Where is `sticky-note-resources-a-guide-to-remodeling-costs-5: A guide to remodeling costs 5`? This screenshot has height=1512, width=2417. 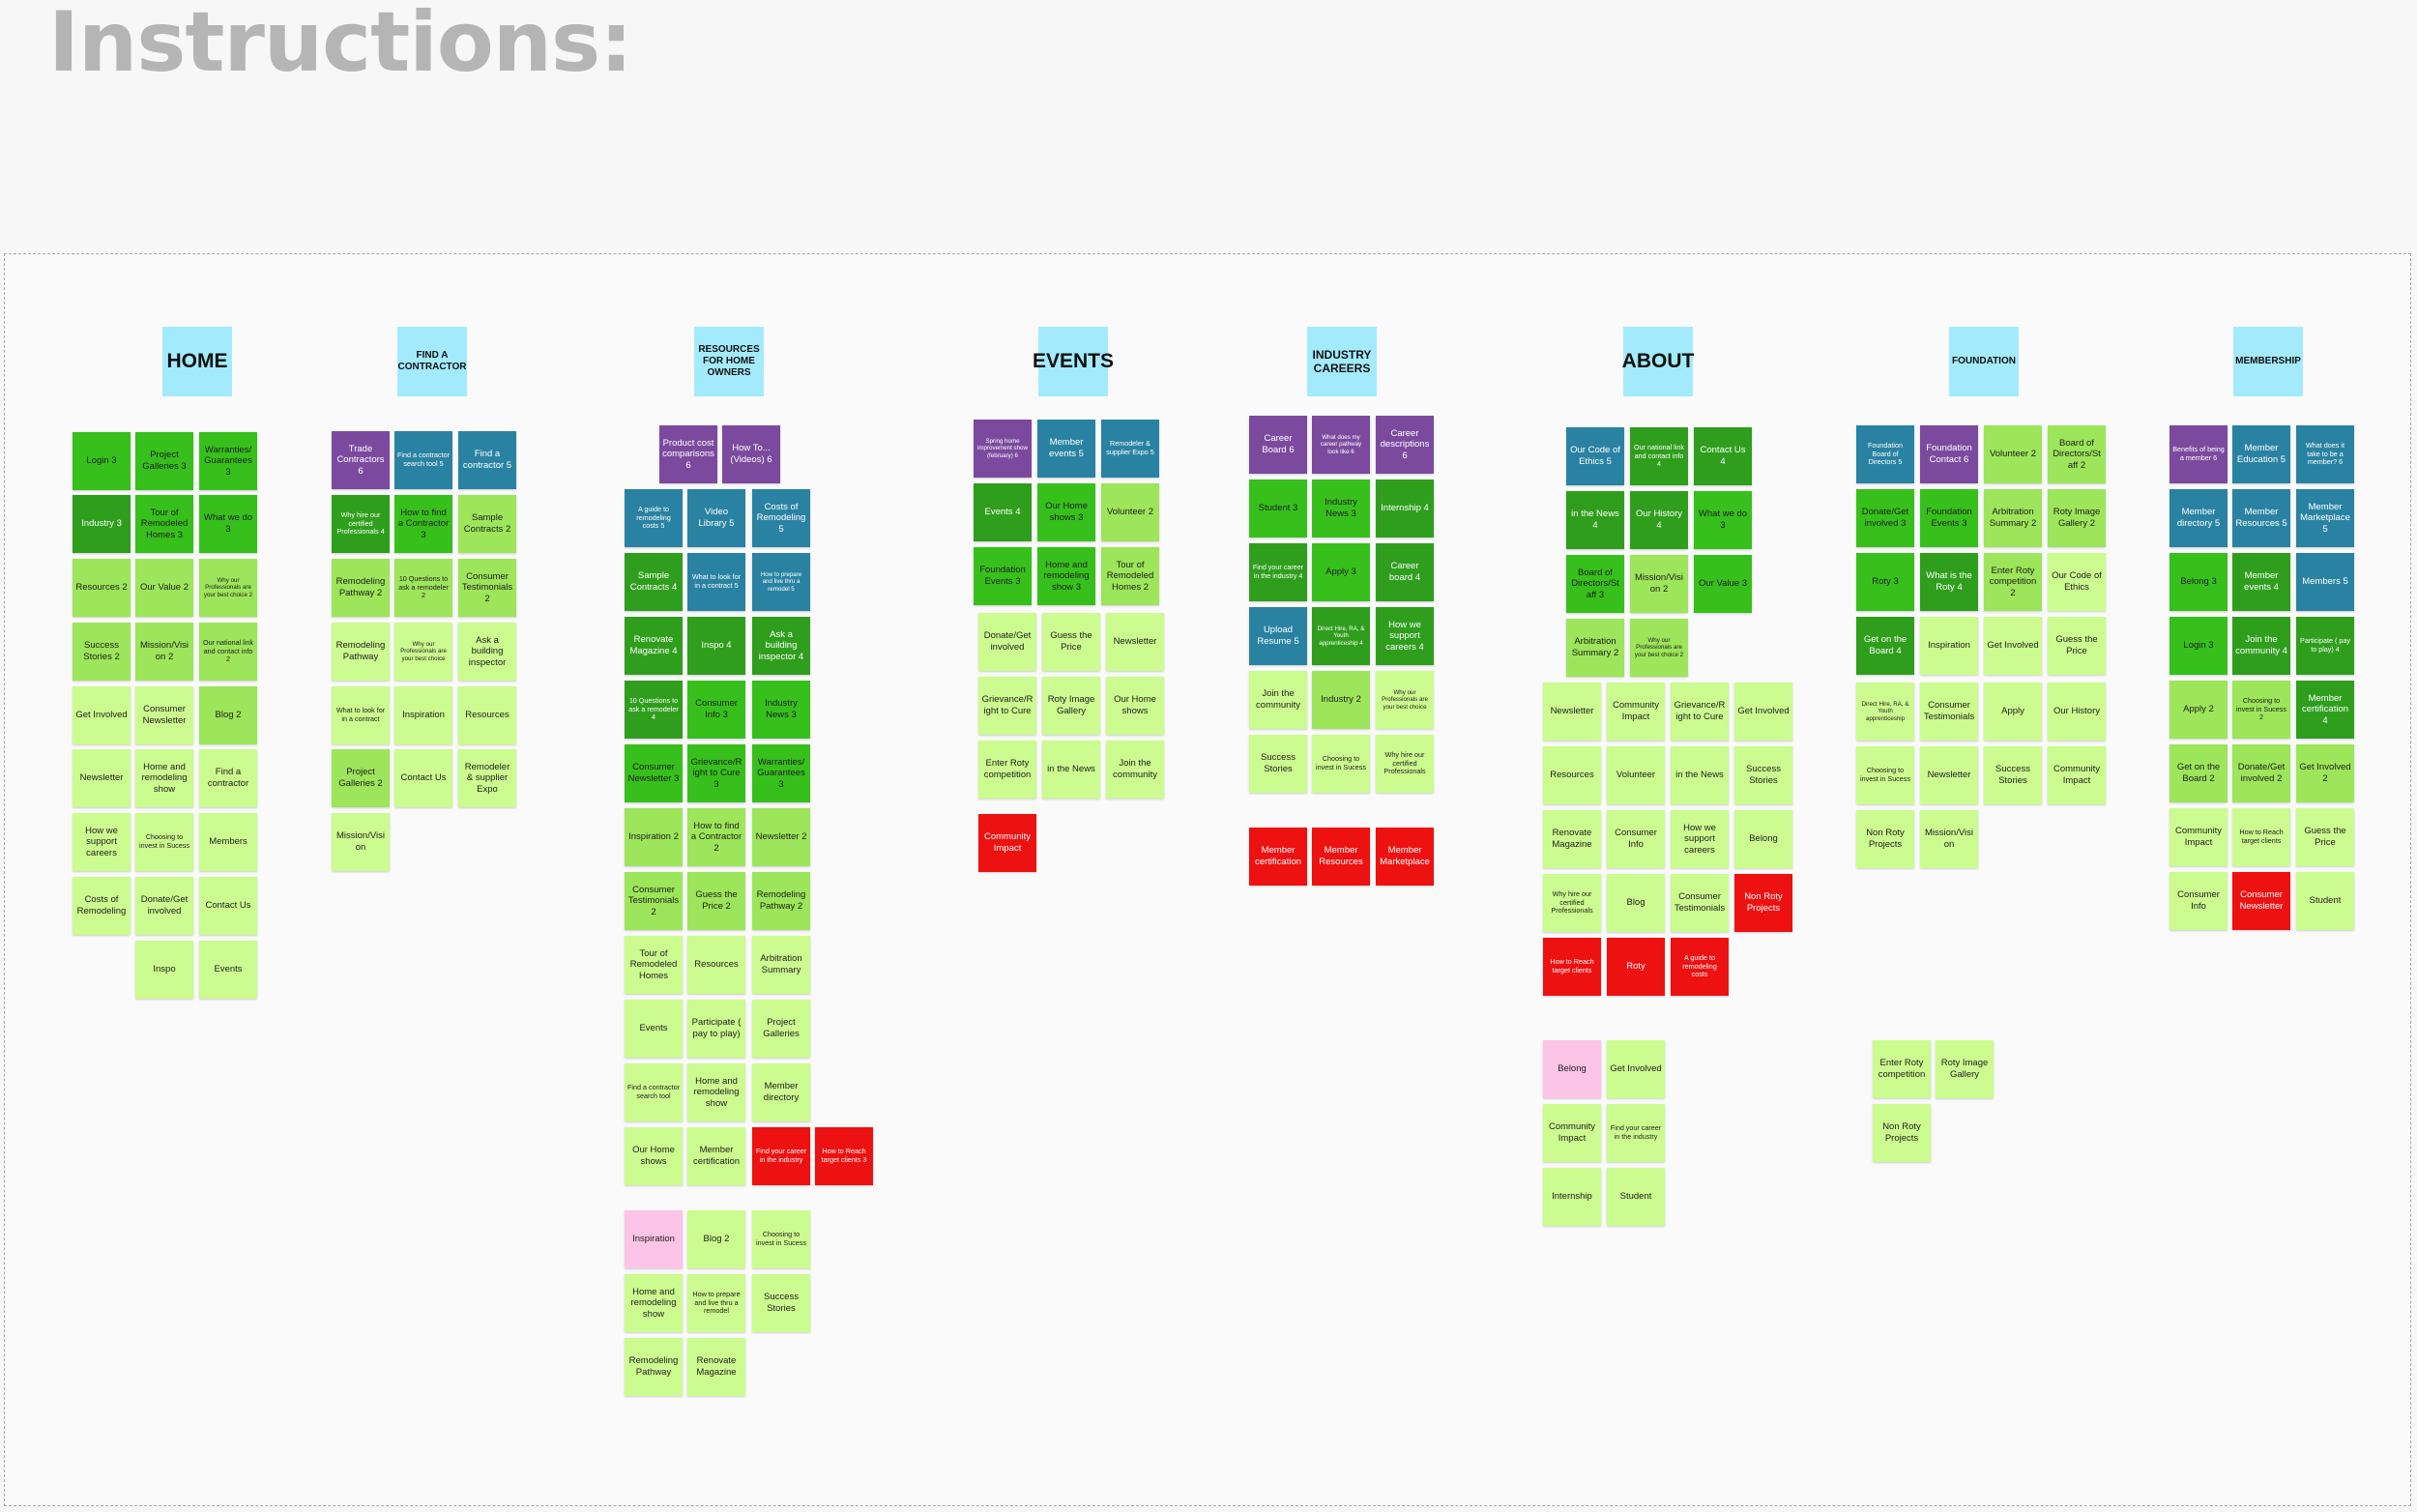
sticky-note-resources-a-guide-to-remodeling-costs-5: A guide to remodeling costs 5 is located at coordinates (654, 518).